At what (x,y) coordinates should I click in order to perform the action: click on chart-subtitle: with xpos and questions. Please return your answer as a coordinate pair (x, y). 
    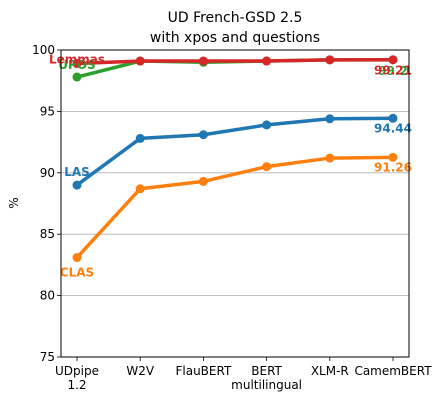
    Looking at the image, I should click on (235, 38).